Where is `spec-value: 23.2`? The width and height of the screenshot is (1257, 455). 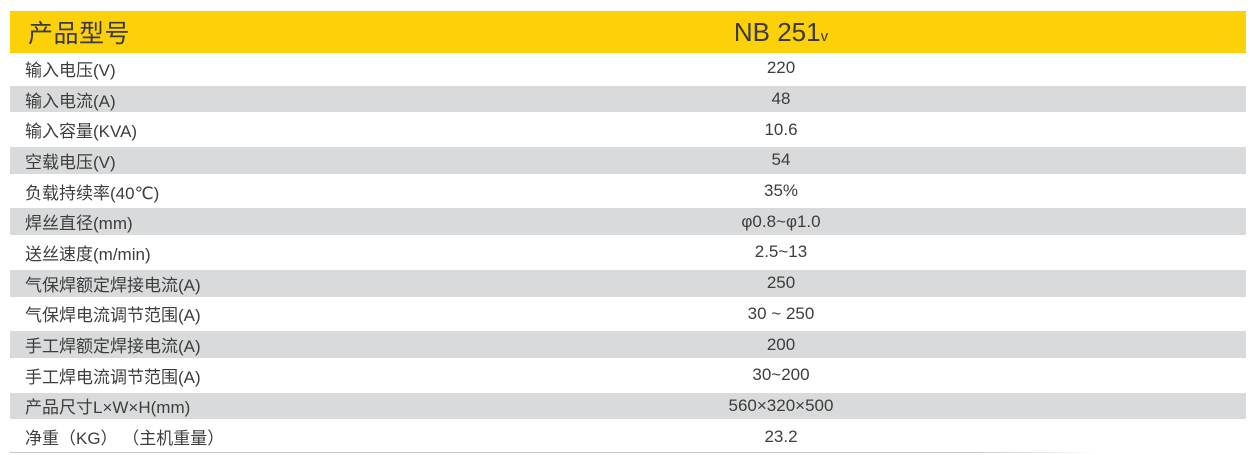 spec-value: 23.2 is located at coordinates (781, 436).